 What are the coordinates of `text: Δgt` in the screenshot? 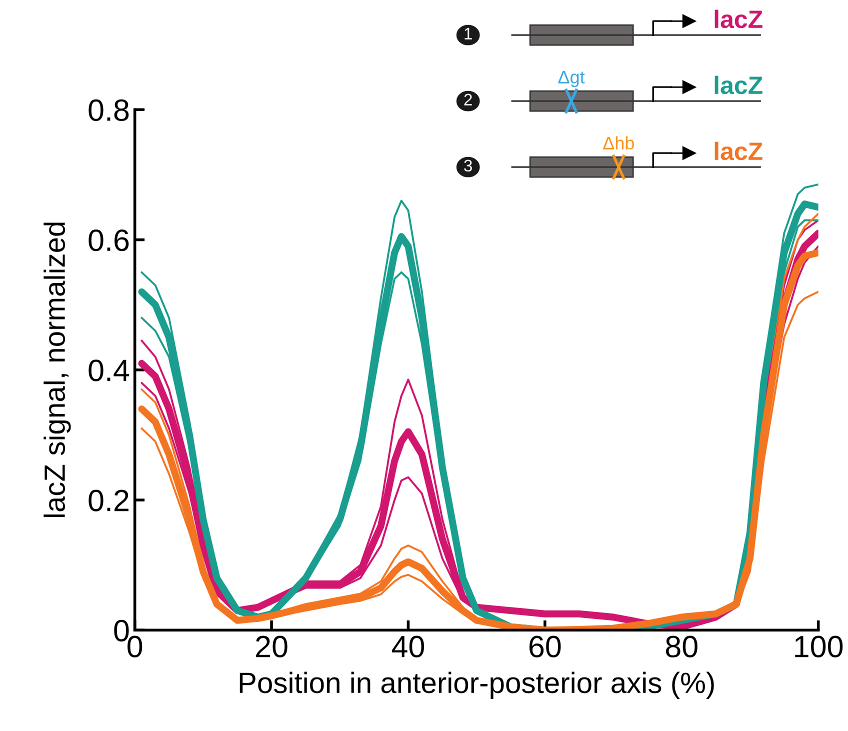 It's located at (571, 79).